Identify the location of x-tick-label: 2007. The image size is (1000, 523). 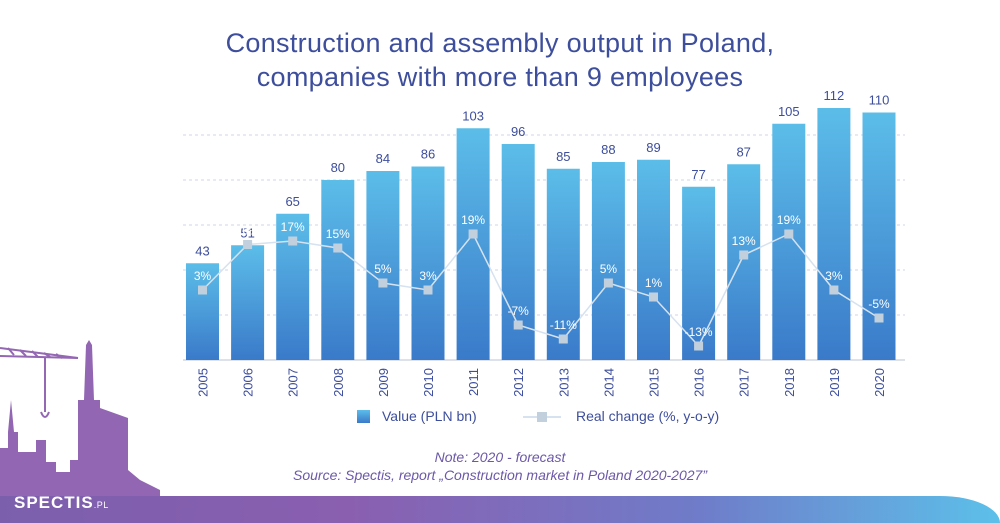
(293, 382).